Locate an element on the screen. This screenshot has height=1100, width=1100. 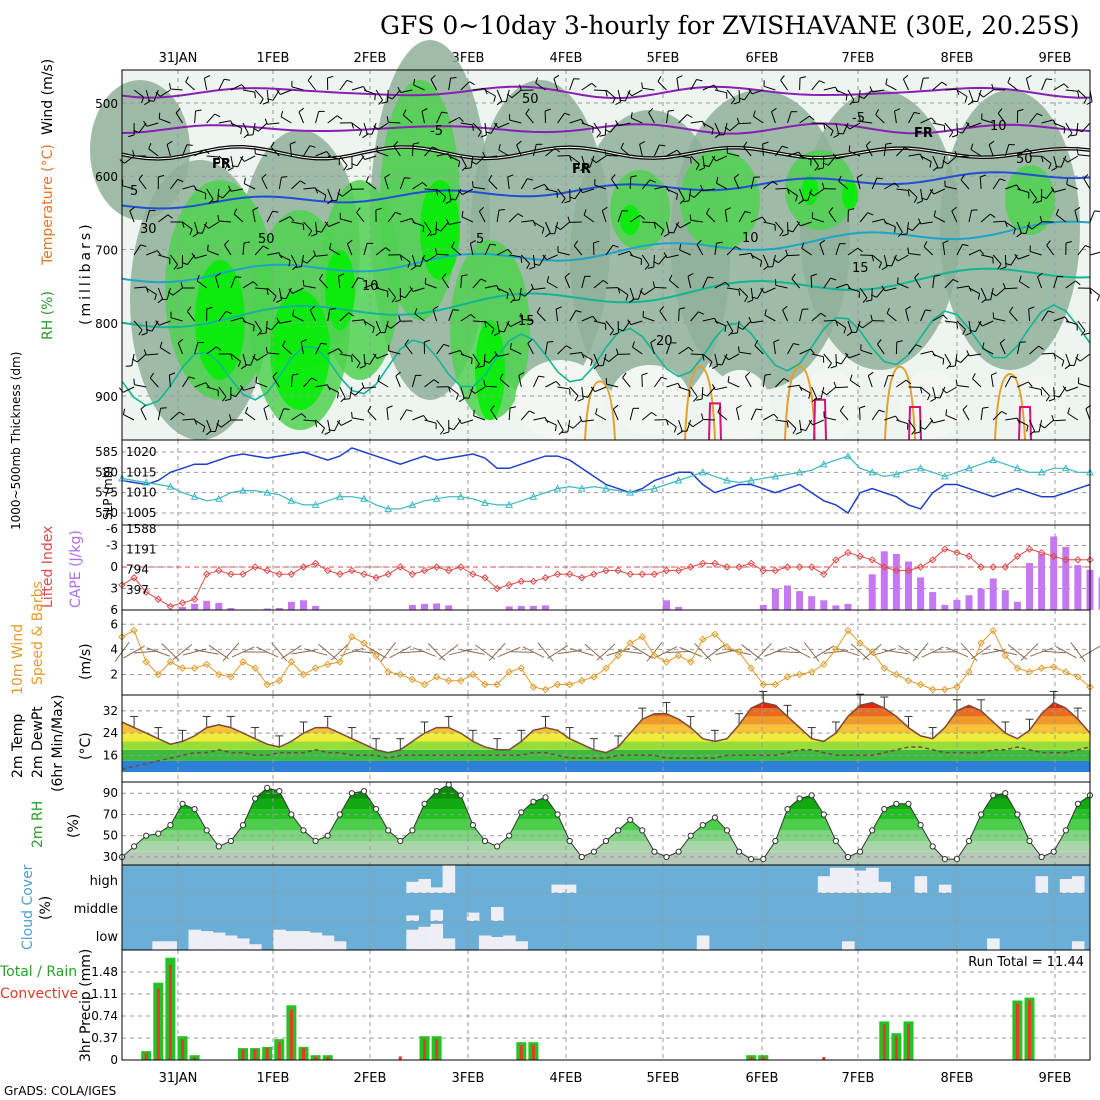
svg-text: 2m Temp is located at coordinates (18, 746).